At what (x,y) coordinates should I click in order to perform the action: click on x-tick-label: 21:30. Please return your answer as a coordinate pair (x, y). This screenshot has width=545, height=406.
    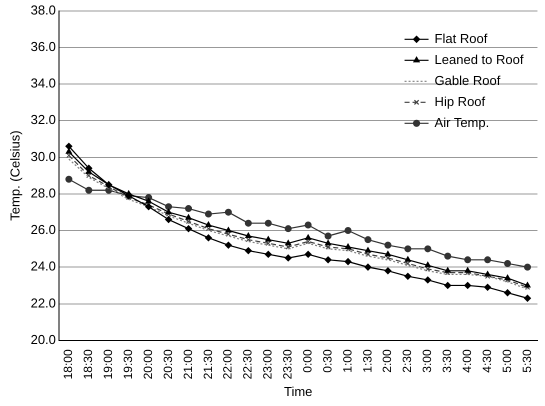
    Looking at the image, I should click on (207, 364).